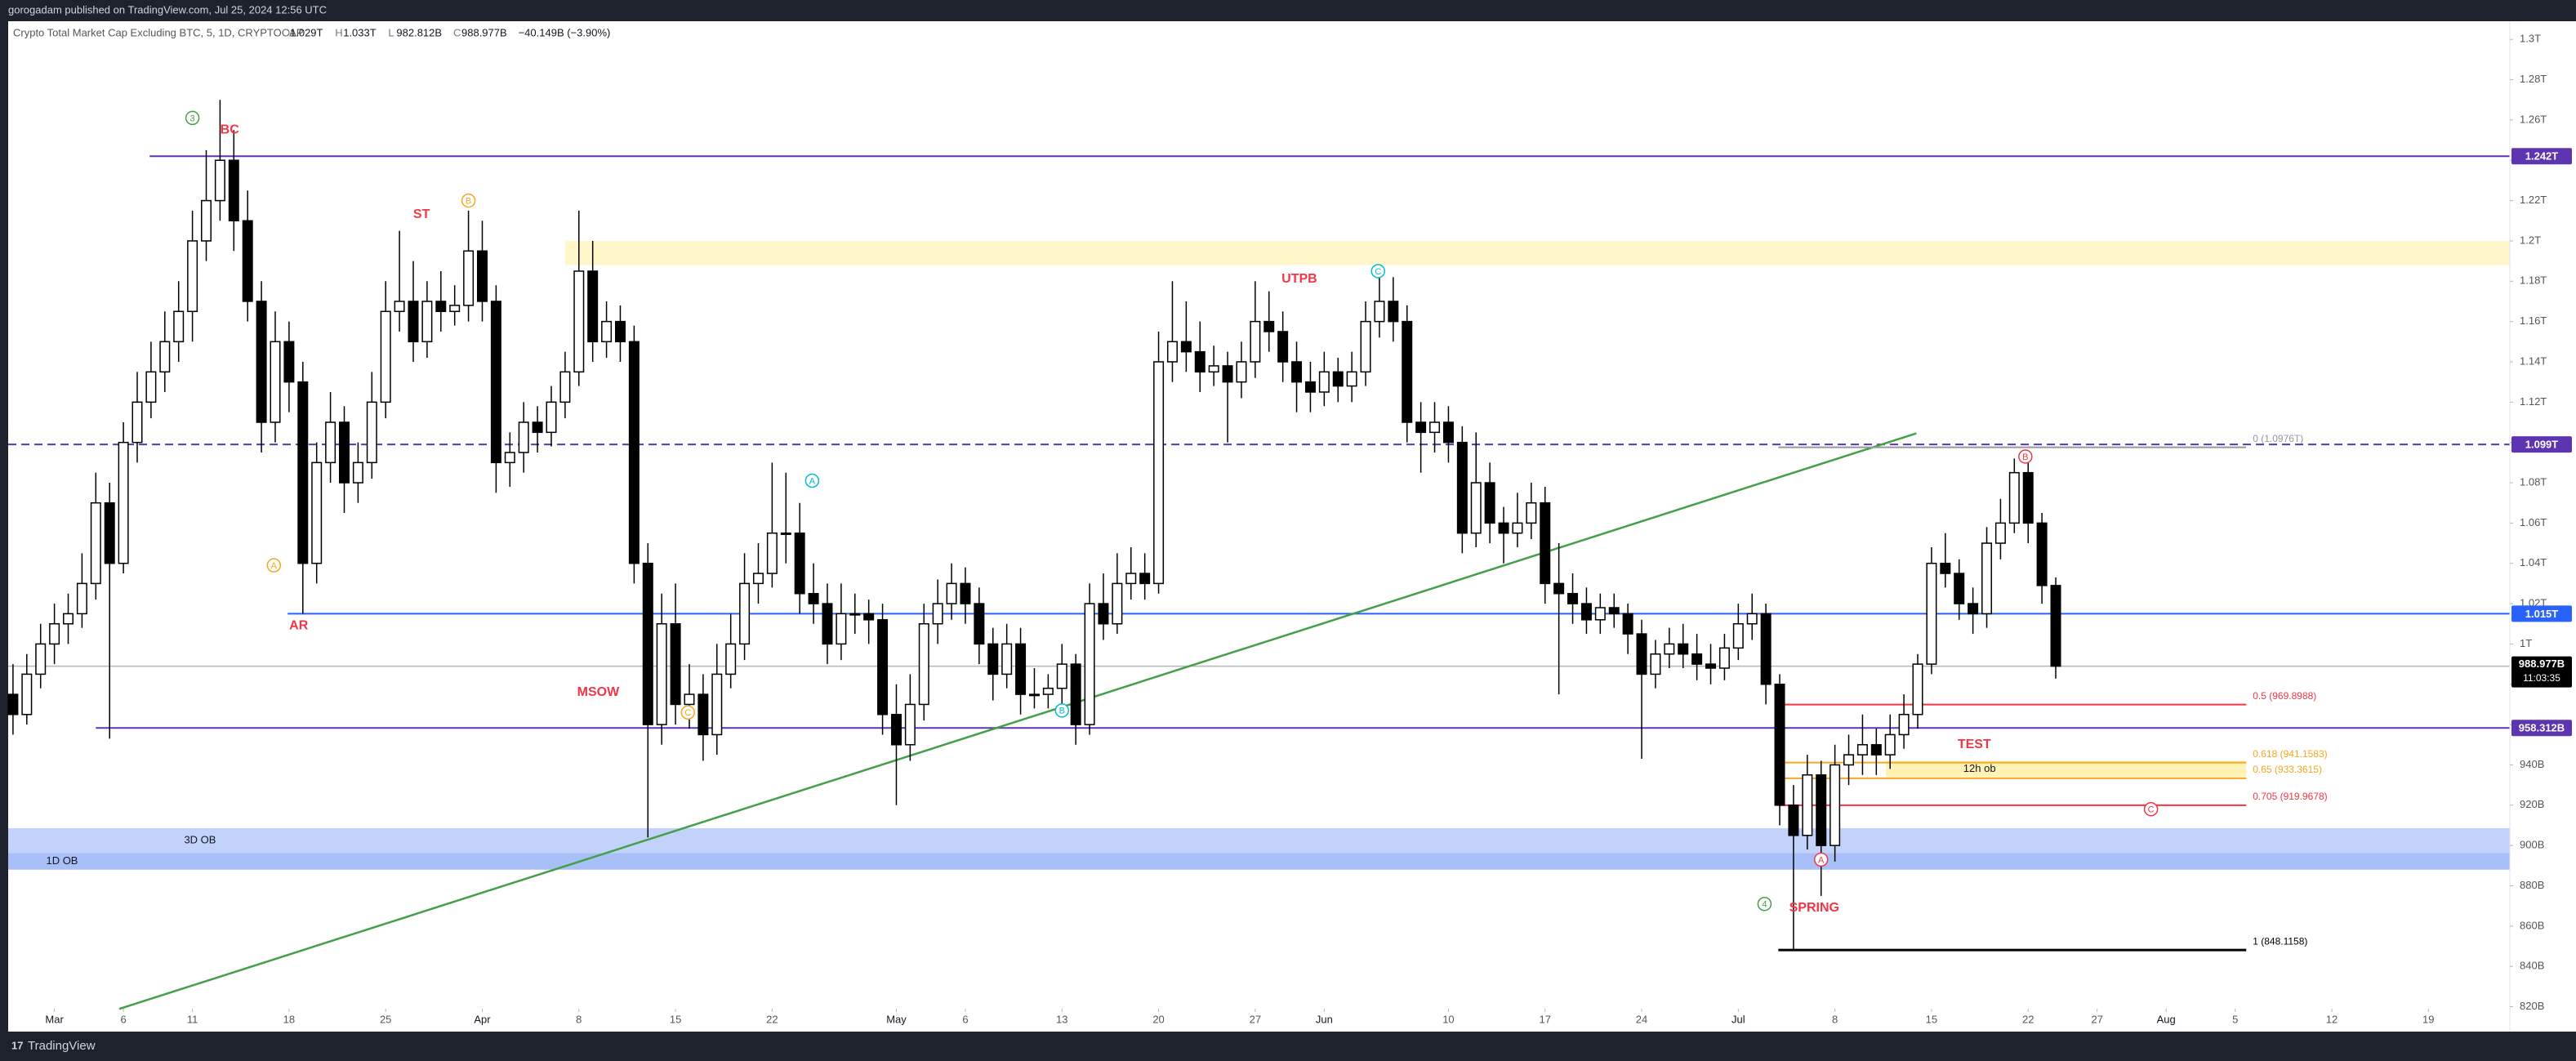 The height and width of the screenshot is (1061, 2576). I want to click on y-tick-label: 1.14T, so click(2533, 360).